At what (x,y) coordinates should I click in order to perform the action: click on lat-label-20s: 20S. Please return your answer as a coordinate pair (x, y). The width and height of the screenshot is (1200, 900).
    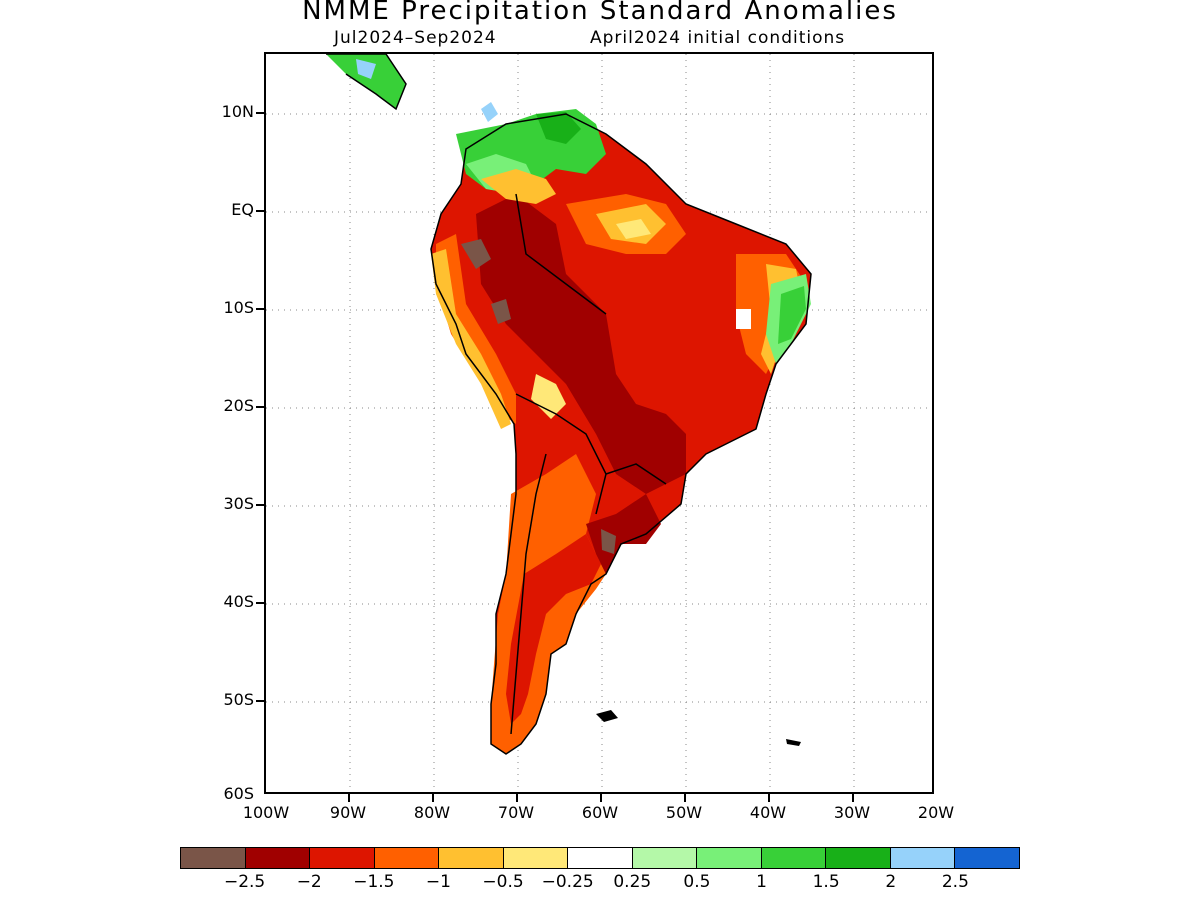
    Looking at the image, I should click on (238, 405).